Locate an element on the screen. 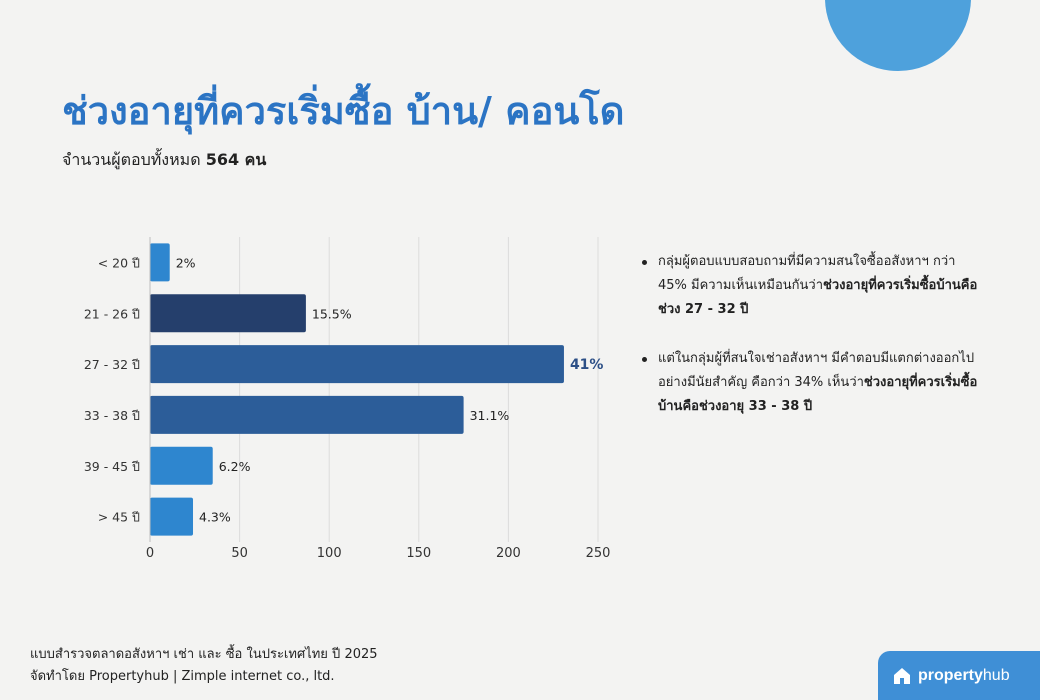 The width and height of the screenshot is (1040, 700). page-title: ช่วงอายุที่ควรเริ่มซื้อ บ้าน/ คอนโด is located at coordinates (343, 111).